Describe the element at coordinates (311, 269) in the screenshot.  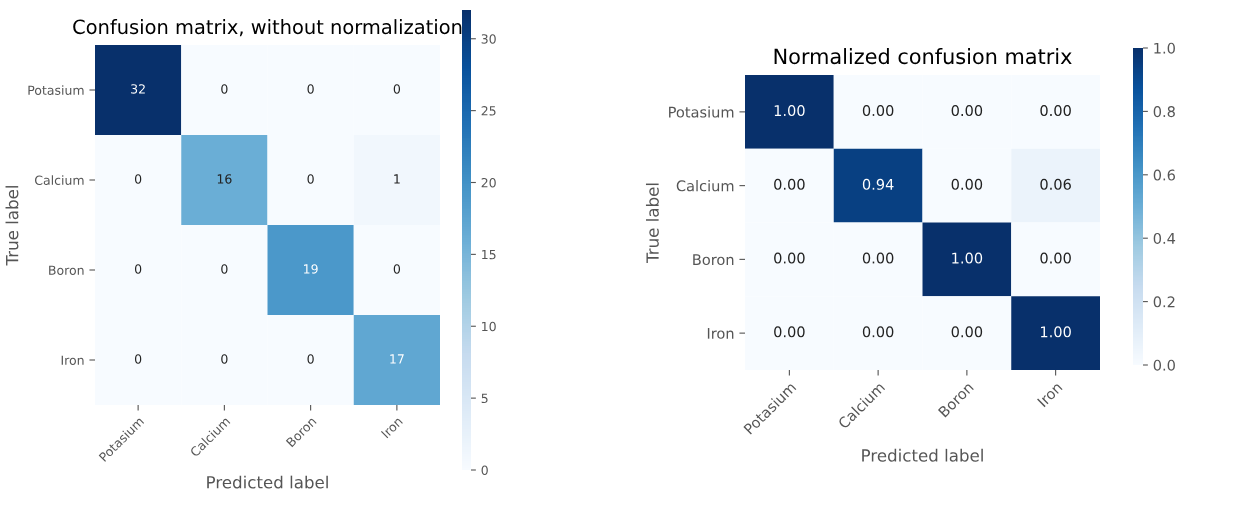
I see `data-label: 19` at that location.